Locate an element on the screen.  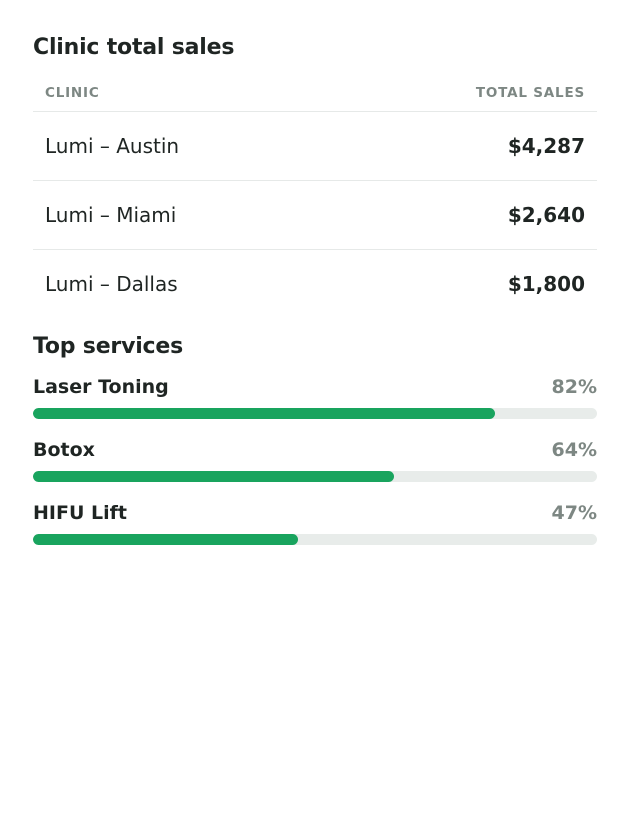
service-header: Botox 64% is located at coordinates (315, 450).